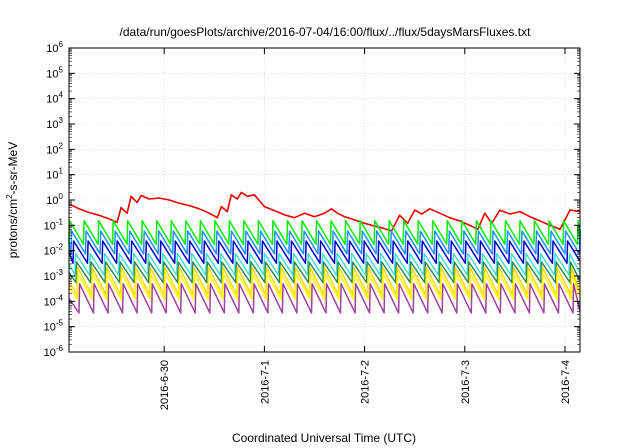  Describe the element at coordinates (60, 221) in the screenshot. I see `y-tick-exp: -1` at that location.